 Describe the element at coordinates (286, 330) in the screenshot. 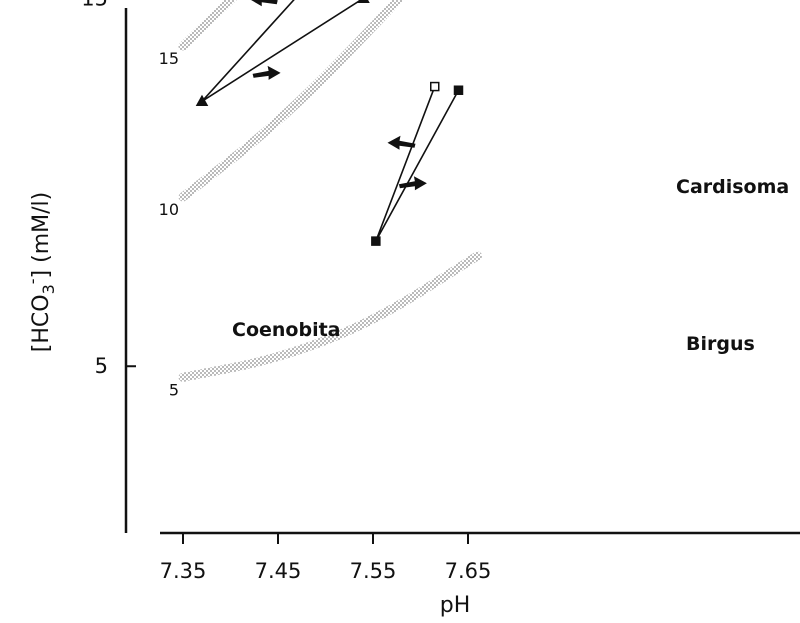

I see `series-label-coenobita: Coenobita` at that location.